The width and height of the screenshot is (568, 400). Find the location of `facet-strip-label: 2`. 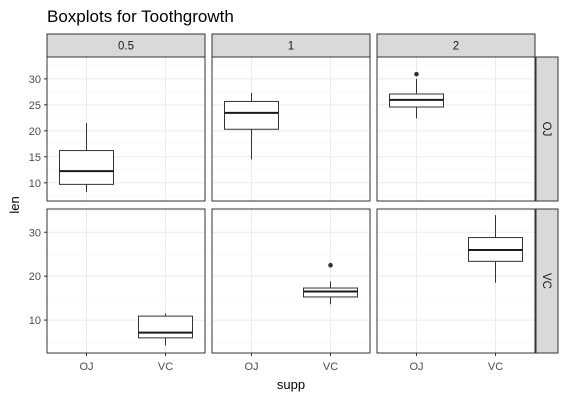

facet-strip-label: 2 is located at coordinates (456, 47).